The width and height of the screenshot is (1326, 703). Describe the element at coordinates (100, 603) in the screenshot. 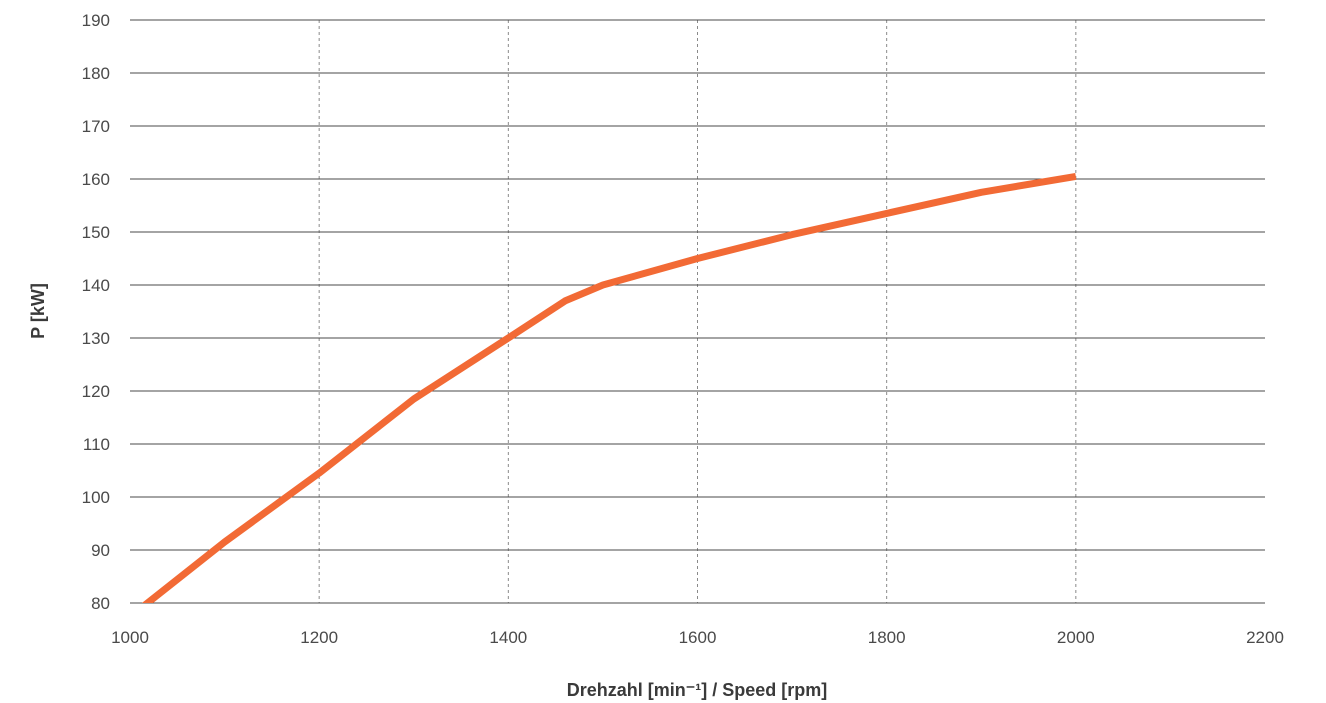

I see `y-tick-label: 80` at that location.